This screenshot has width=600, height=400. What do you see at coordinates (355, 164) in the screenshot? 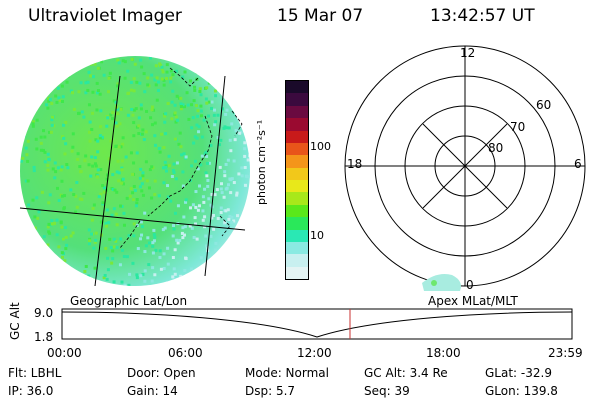
I see `polar-label-left: 18` at bounding box center [355, 164].